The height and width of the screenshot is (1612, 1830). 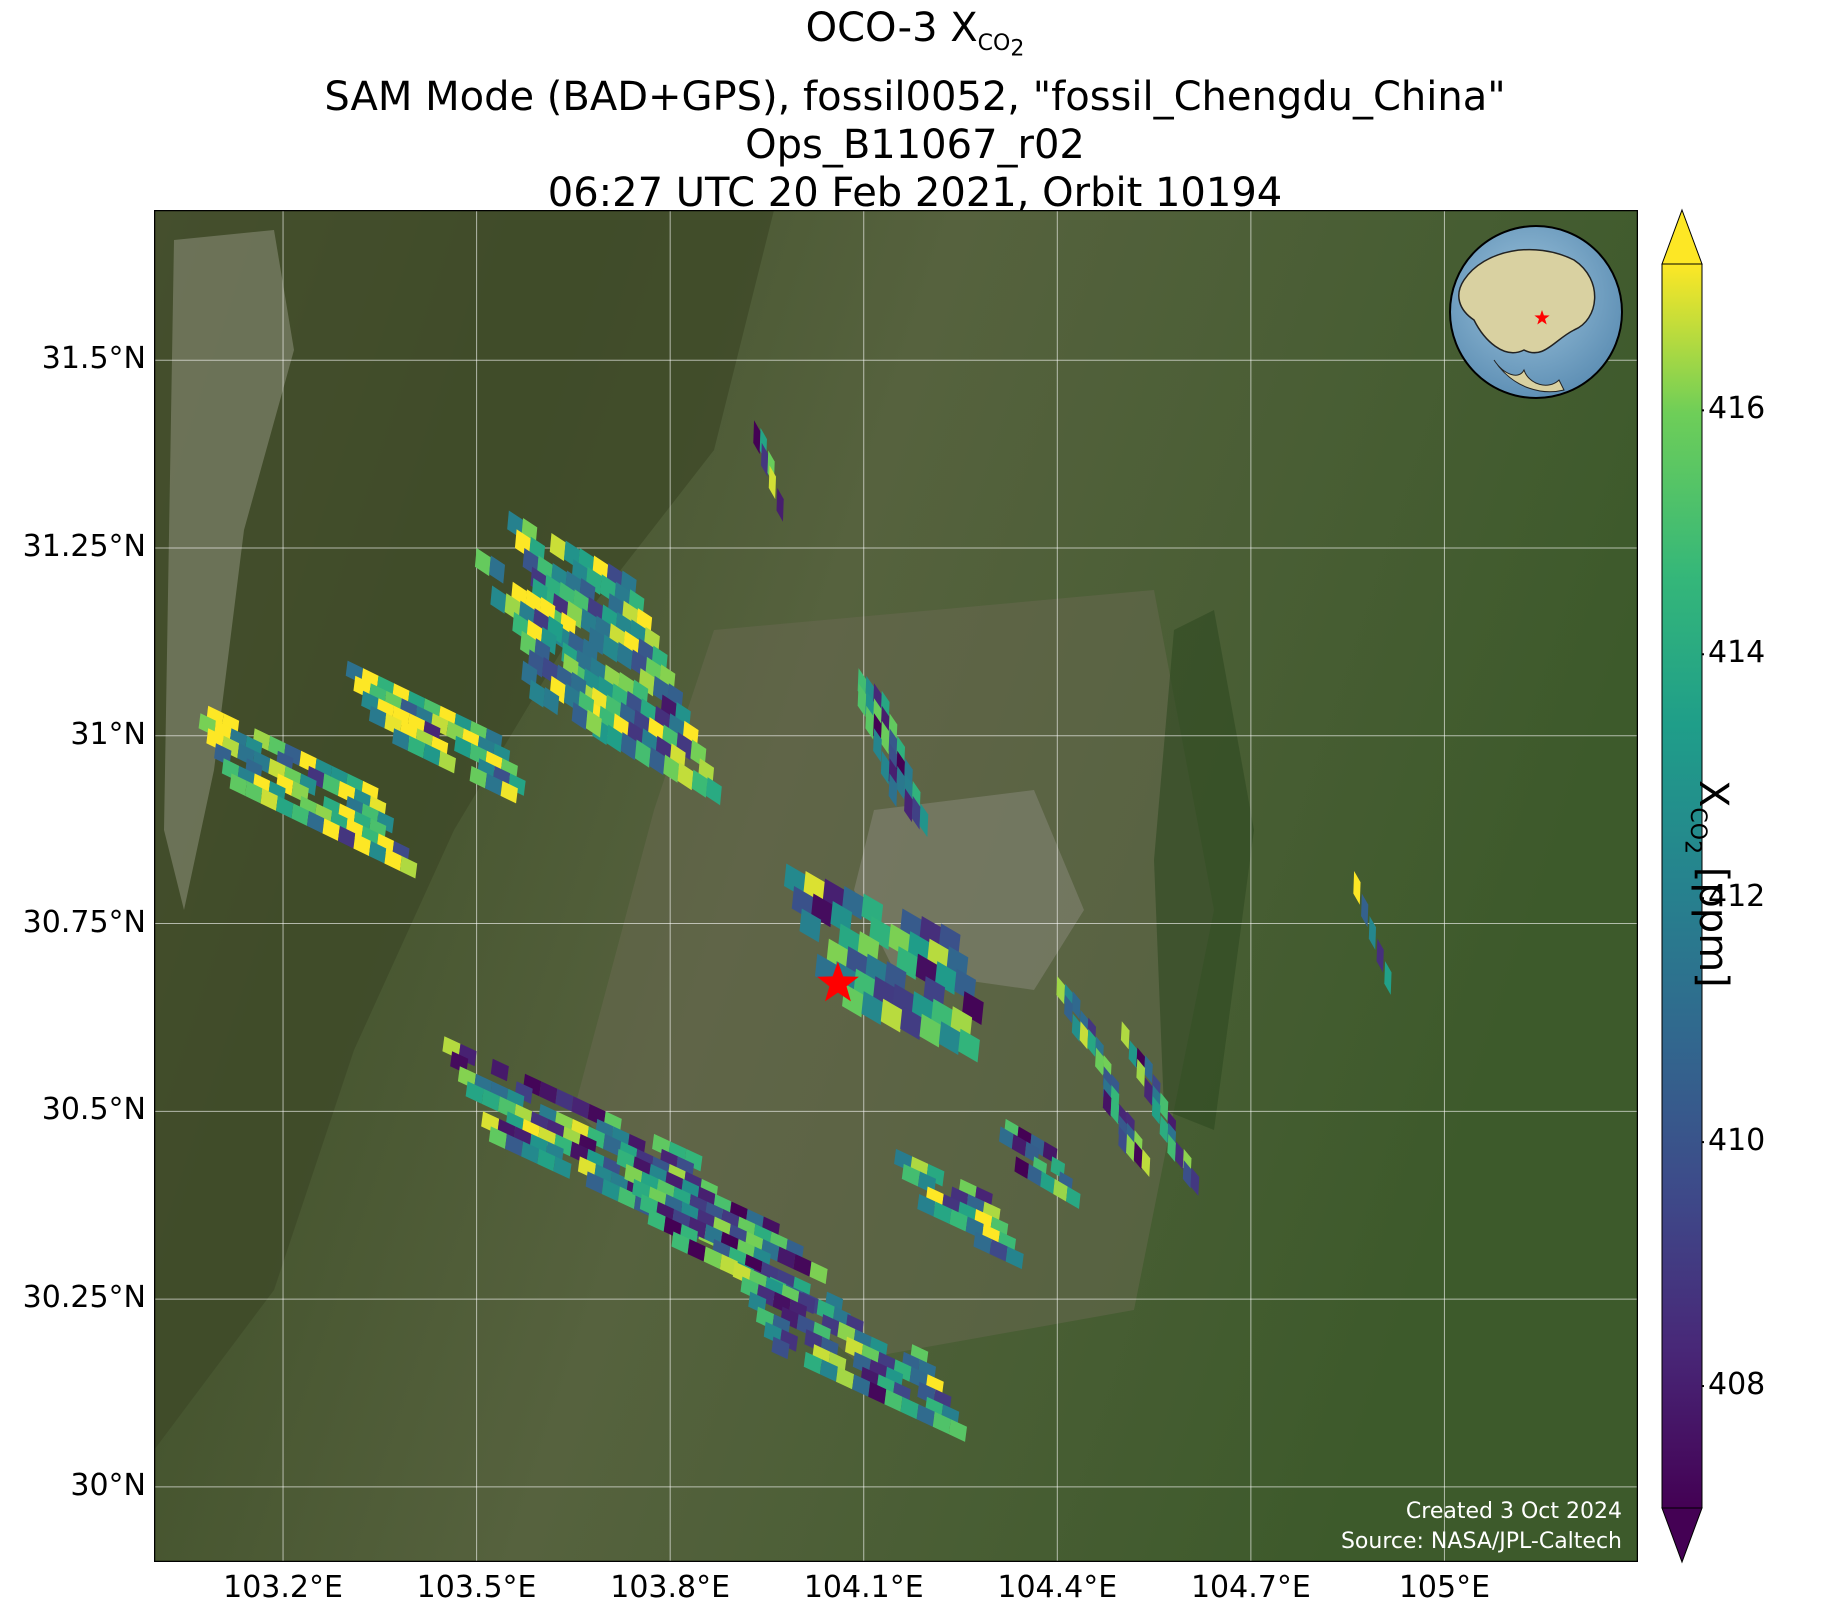 What do you see at coordinates (1542, 317) in the screenshot?
I see `globe-star-icon` at bounding box center [1542, 317].